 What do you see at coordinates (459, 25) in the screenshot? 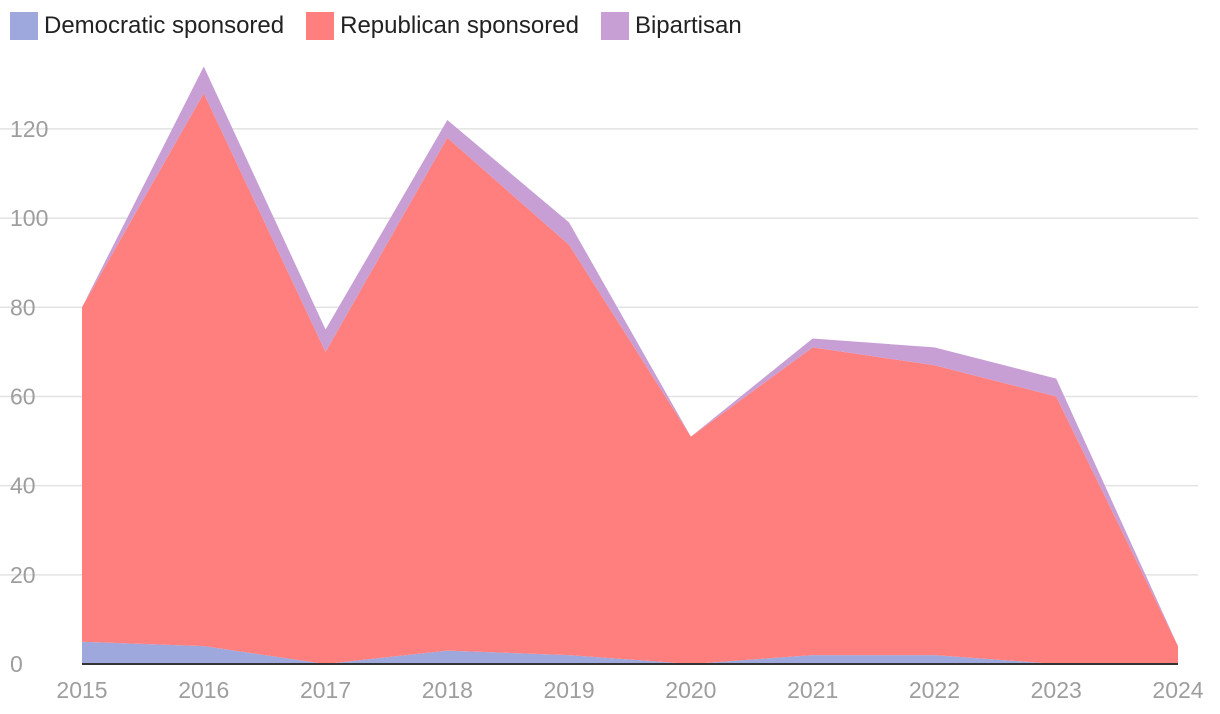
I see `legend-label-republican: Republican sponsored` at bounding box center [459, 25].